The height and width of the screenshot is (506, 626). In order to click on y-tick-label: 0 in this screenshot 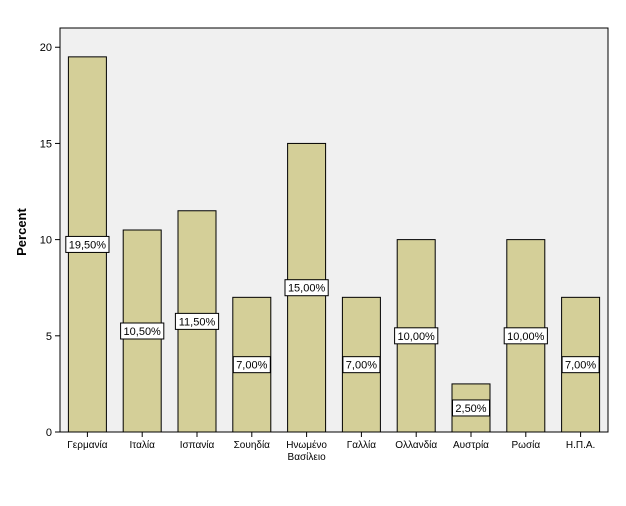, I will do `click(49, 433)`.